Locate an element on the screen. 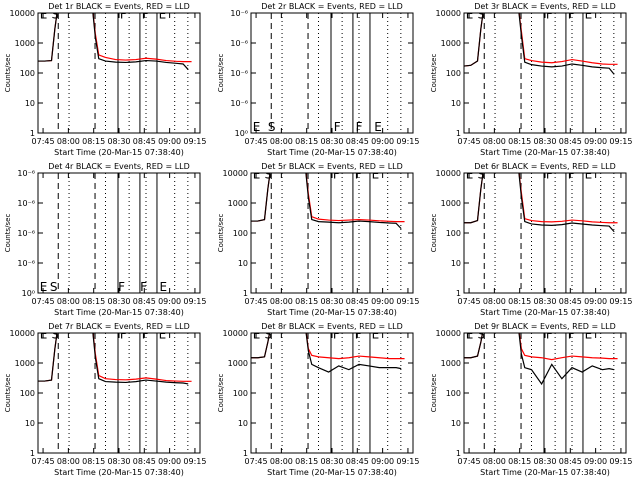 This screenshot has height=480, width=640. y-tick-label: 10⁰ is located at coordinates (241, 133).